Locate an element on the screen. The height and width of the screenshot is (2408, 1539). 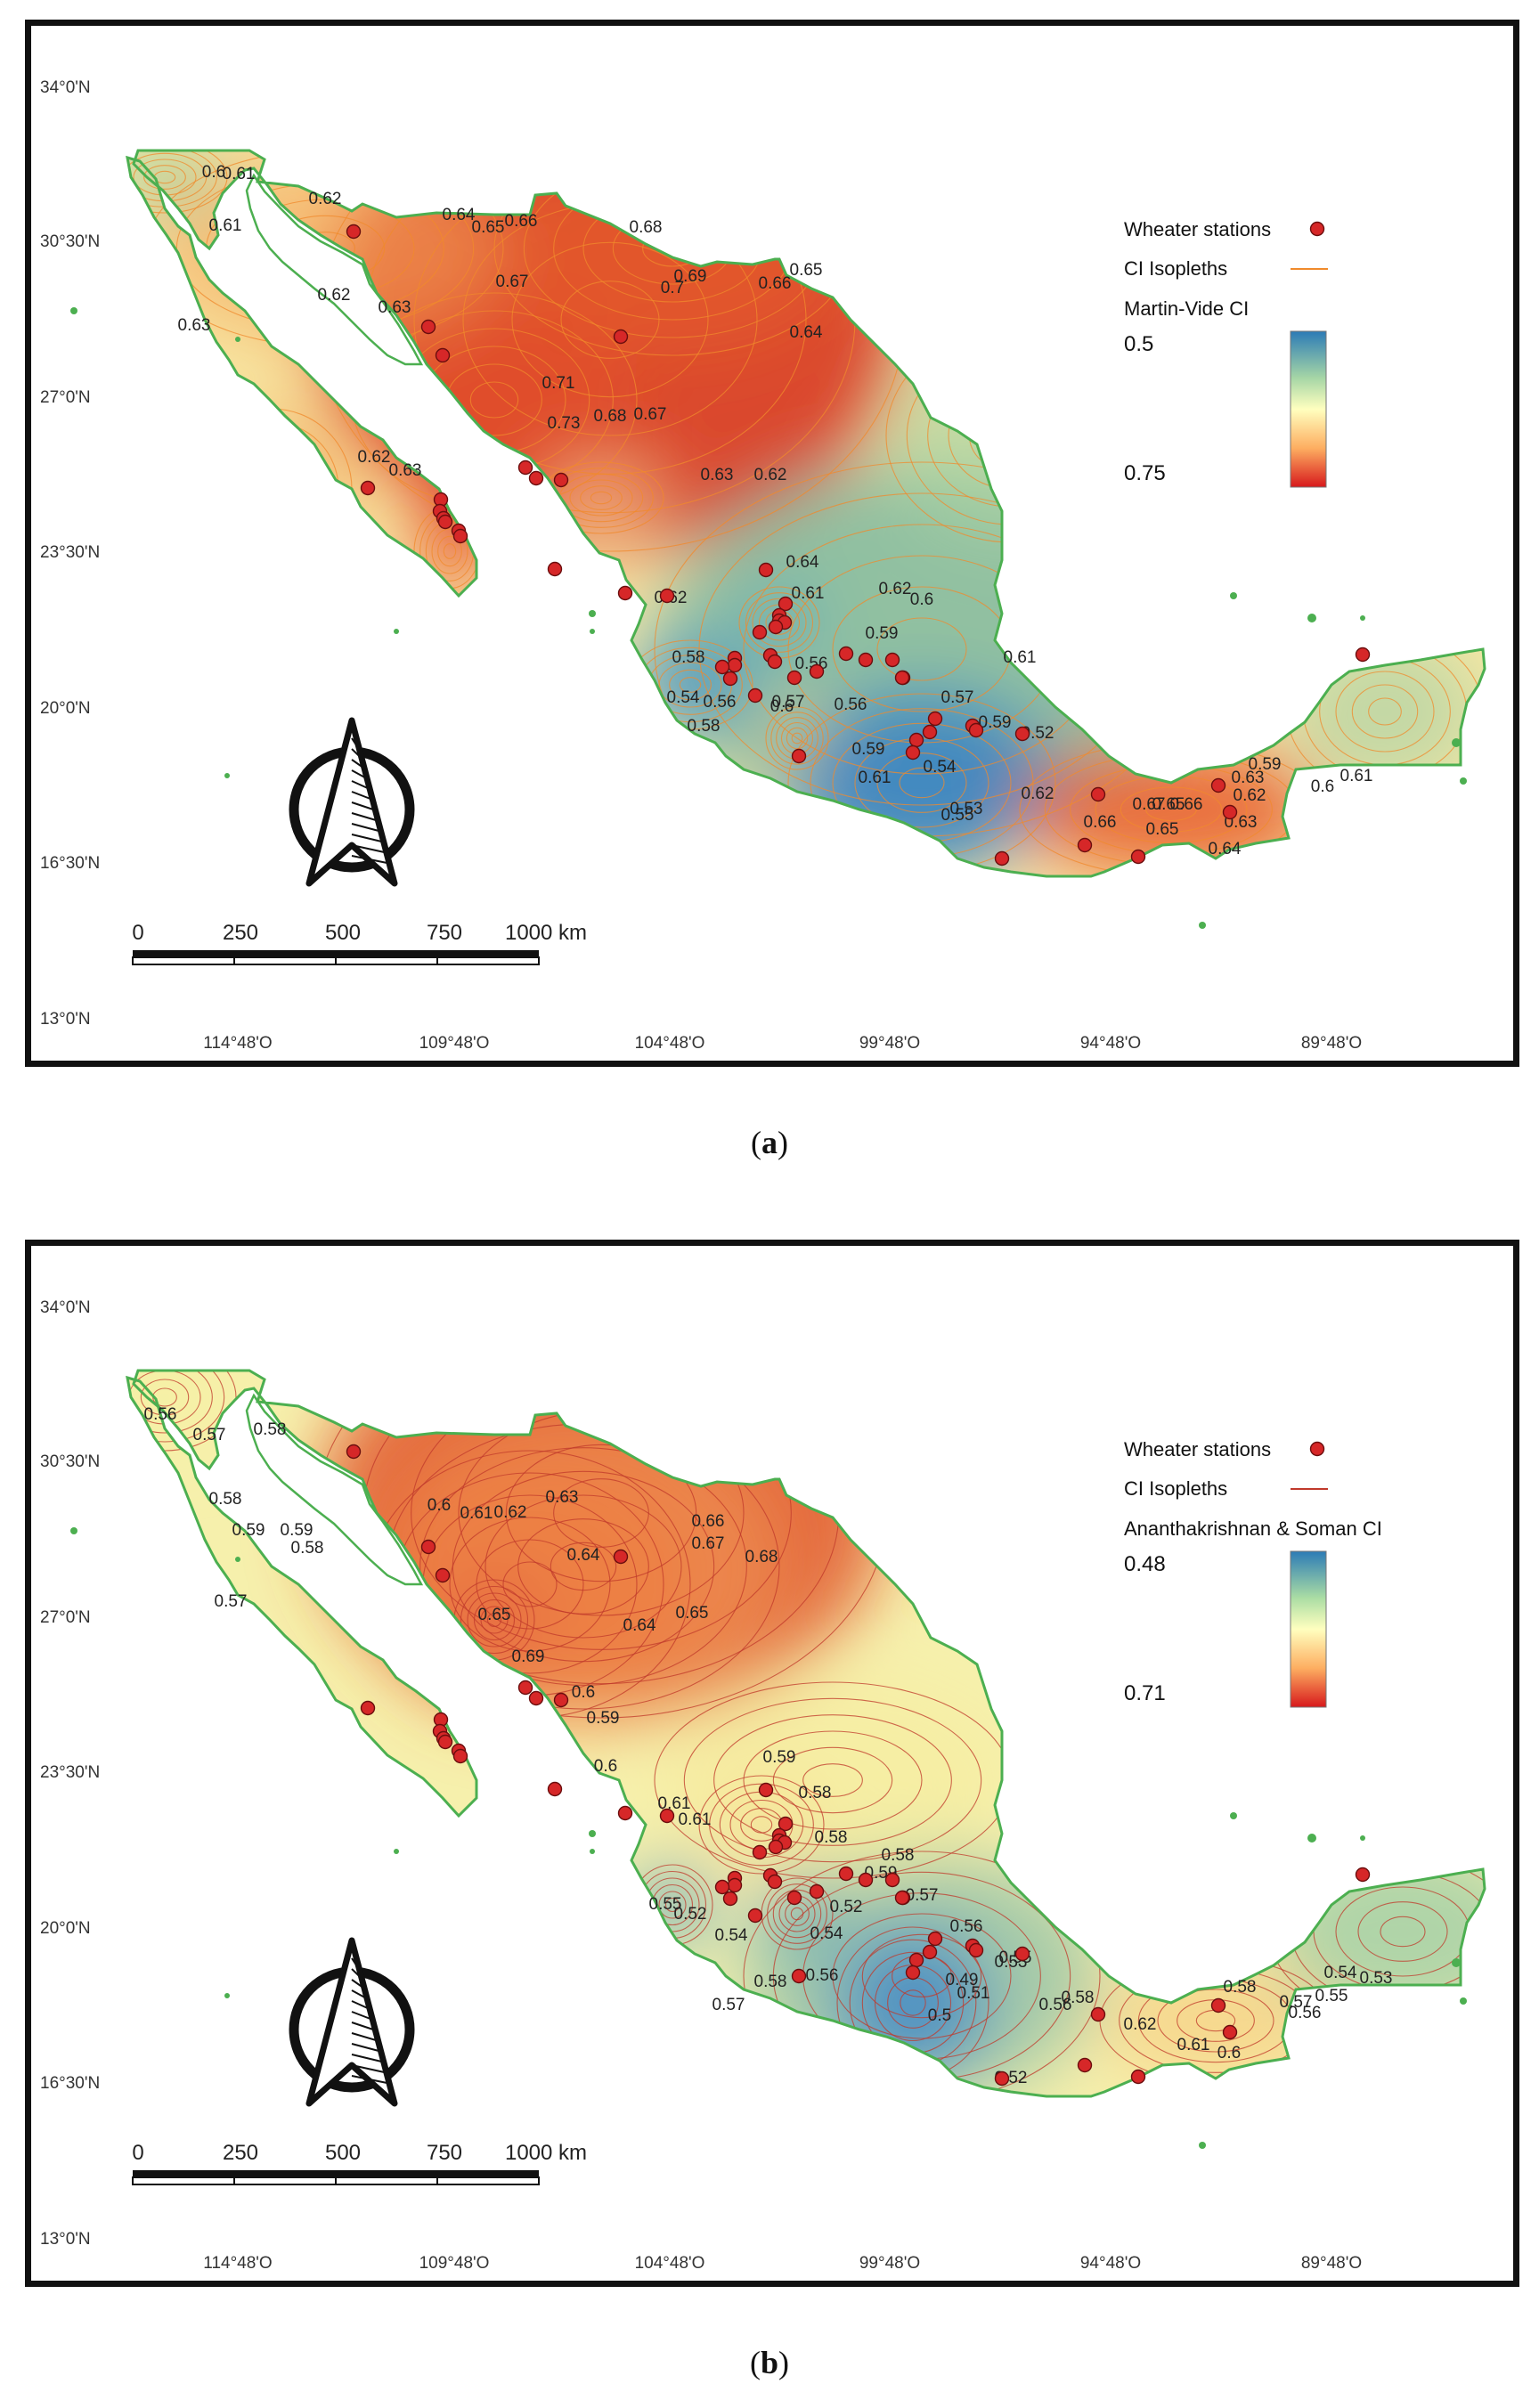
caption-a: (a) is located at coordinates (769, 1142).